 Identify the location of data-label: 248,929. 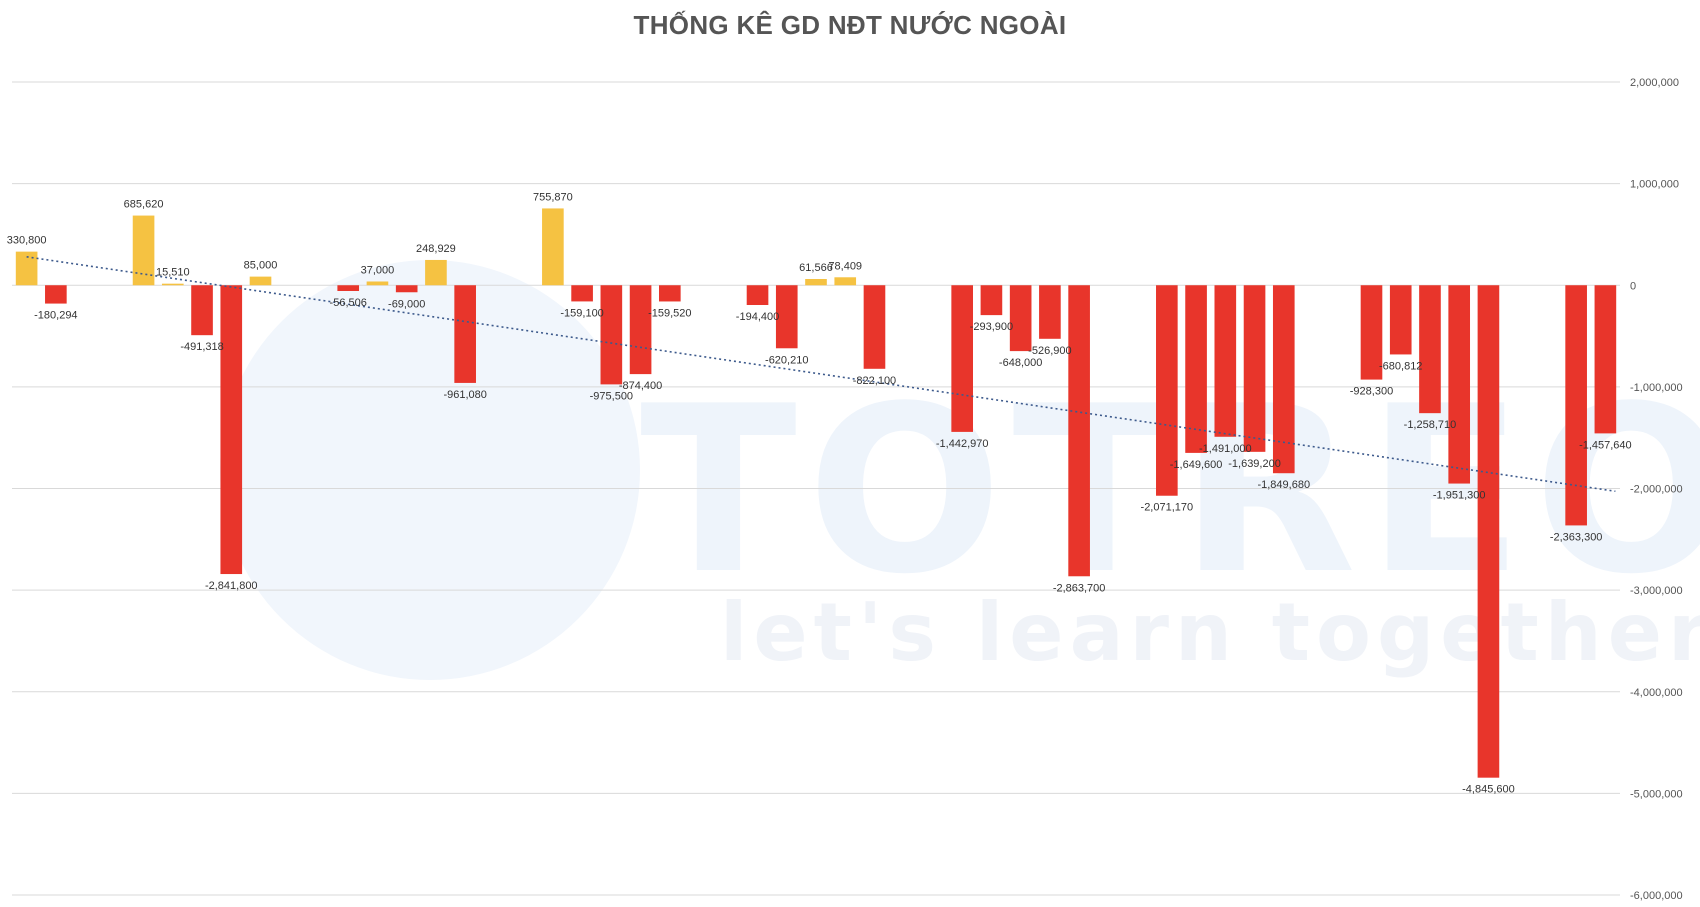
(436, 249).